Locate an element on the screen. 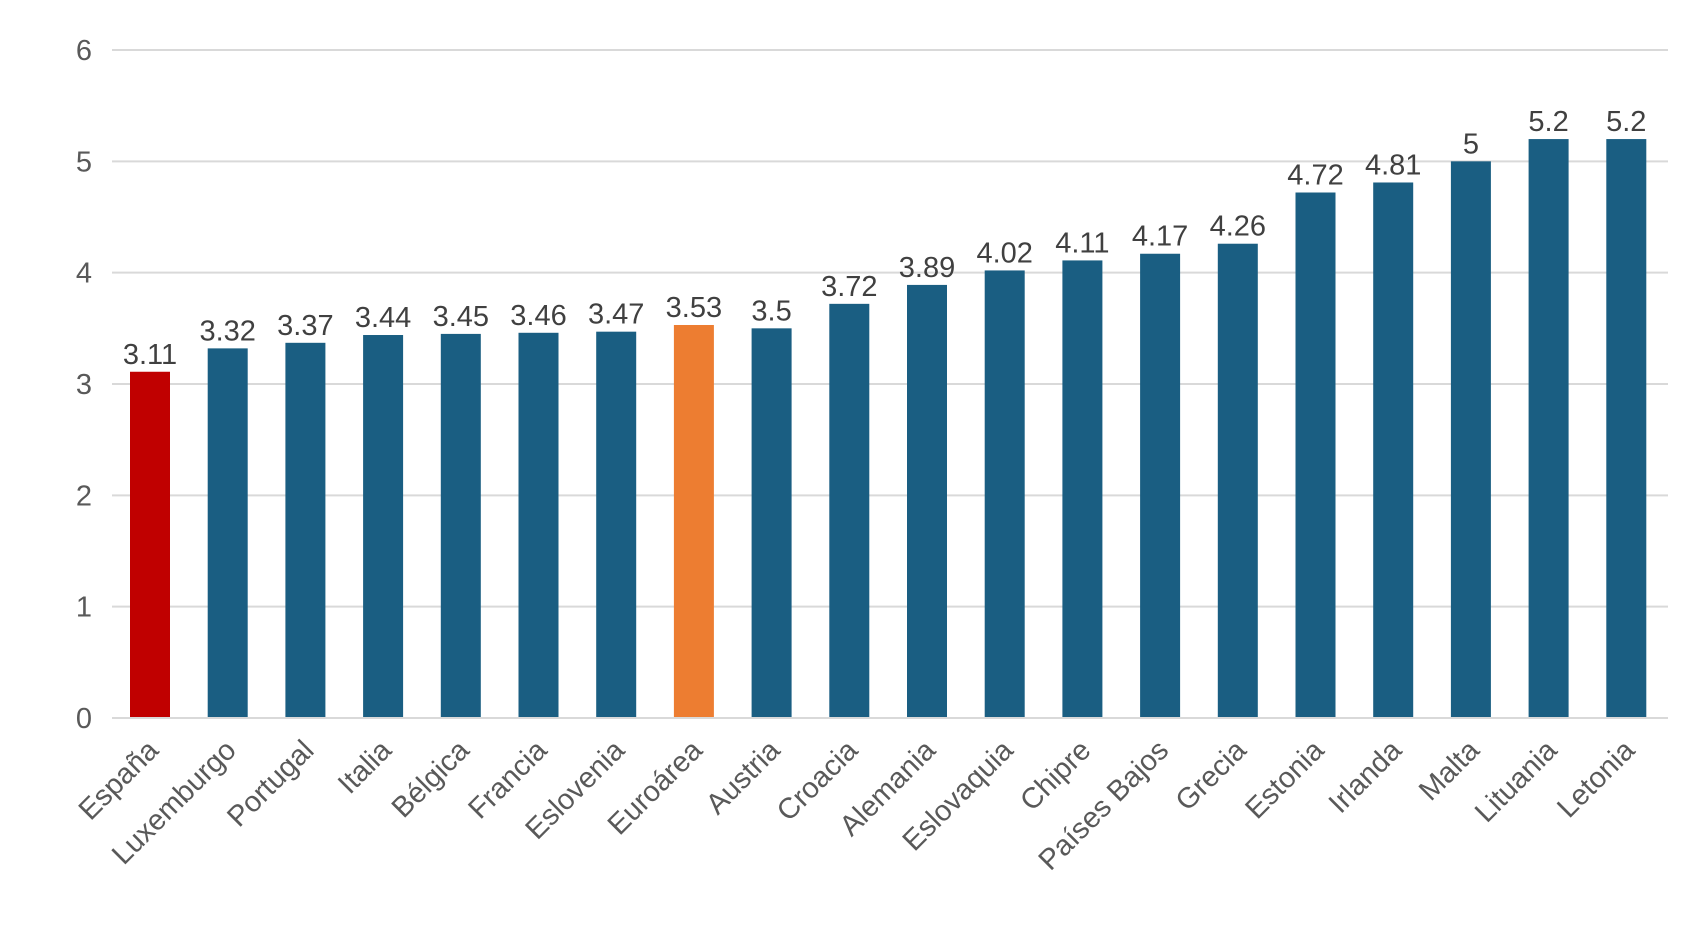 This screenshot has height=944, width=1706. x-tick-label: Letonia is located at coordinates (1596, 779).